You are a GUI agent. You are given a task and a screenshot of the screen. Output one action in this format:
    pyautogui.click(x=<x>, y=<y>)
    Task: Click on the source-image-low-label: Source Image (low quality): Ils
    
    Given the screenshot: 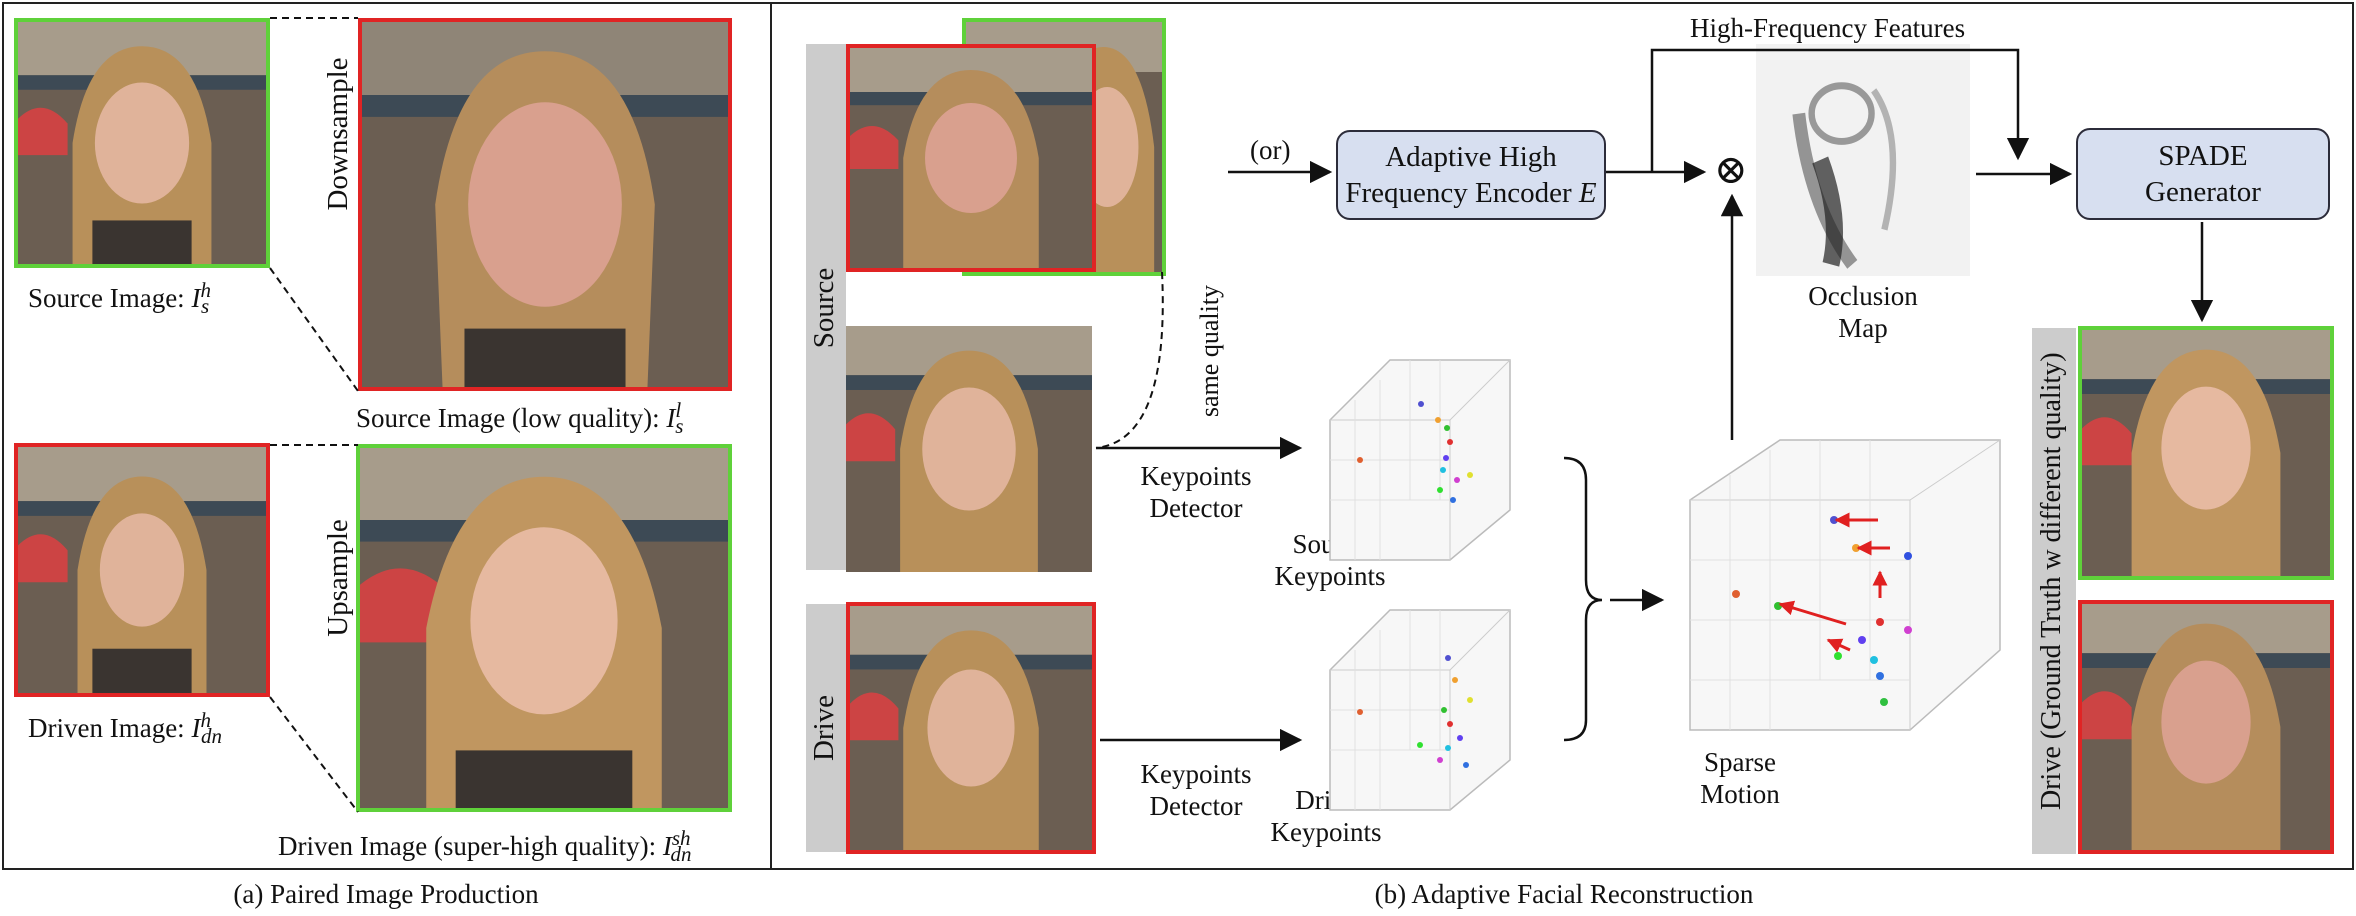 What is the action you would take?
    pyautogui.click(x=519, y=419)
    